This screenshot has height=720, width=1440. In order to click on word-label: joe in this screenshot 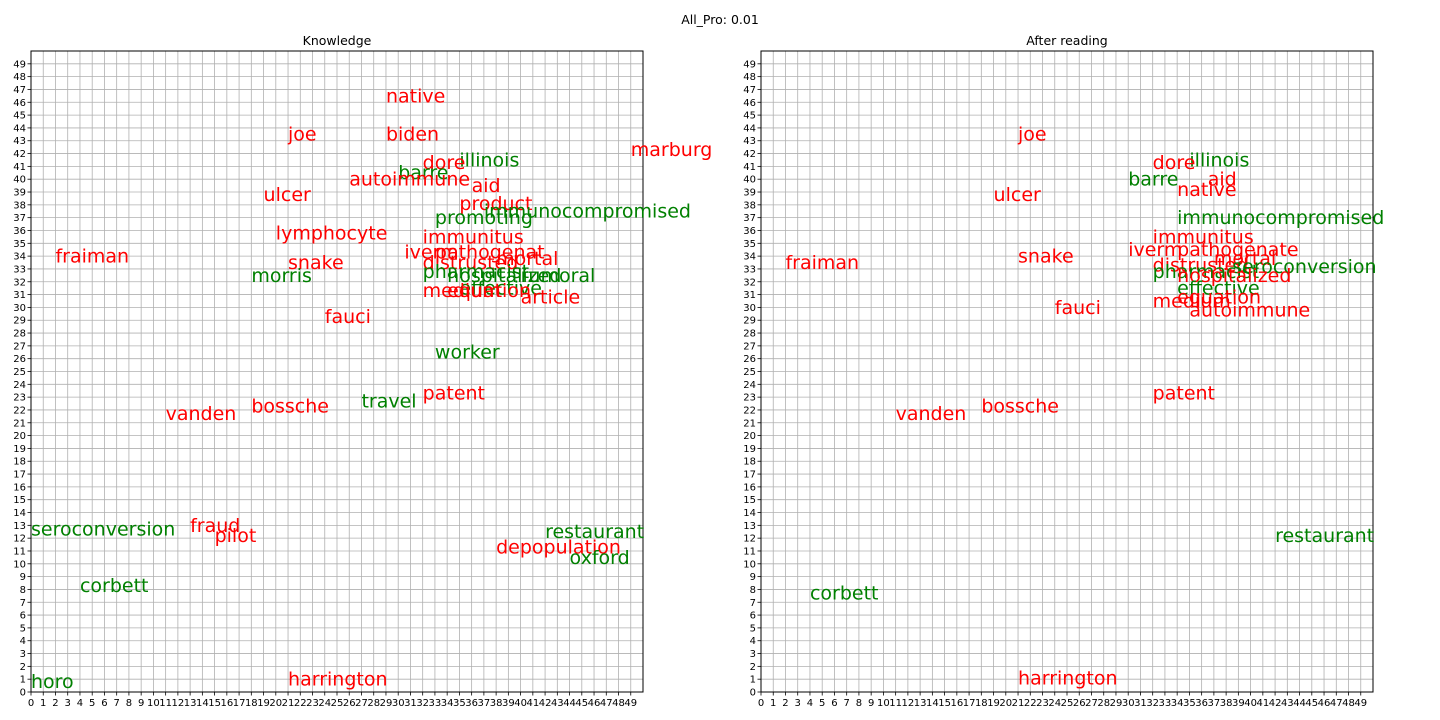, I will do `click(302, 135)`.